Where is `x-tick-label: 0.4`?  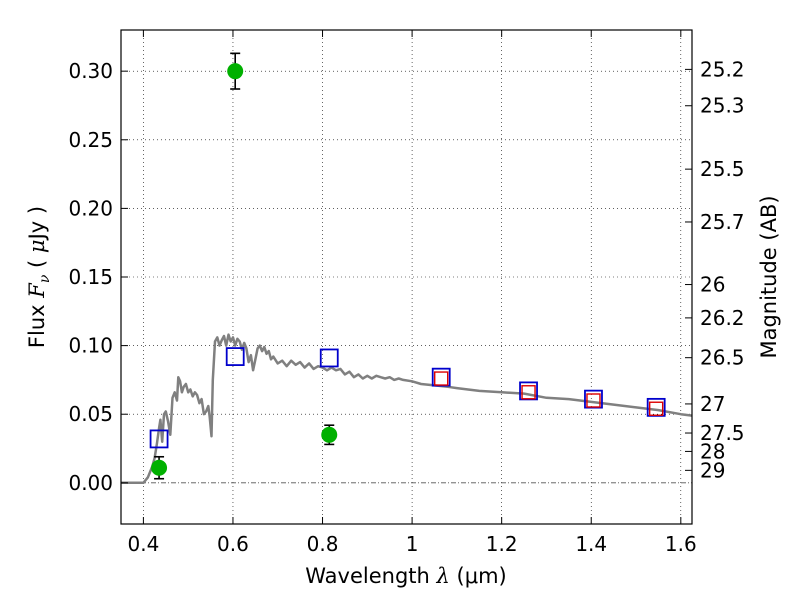
x-tick-label: 0.4 is located at coordinates (143, 544).